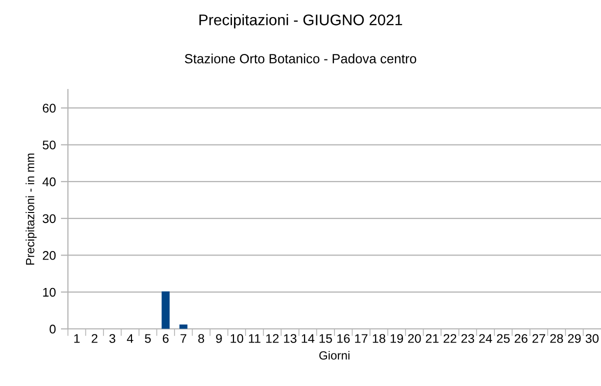 This screenshot has width=601, height=386. What do you see at coordinates (49, 255) in the screenshot?
I see `y-tick-label: 20` at bounding box center [49, 255].